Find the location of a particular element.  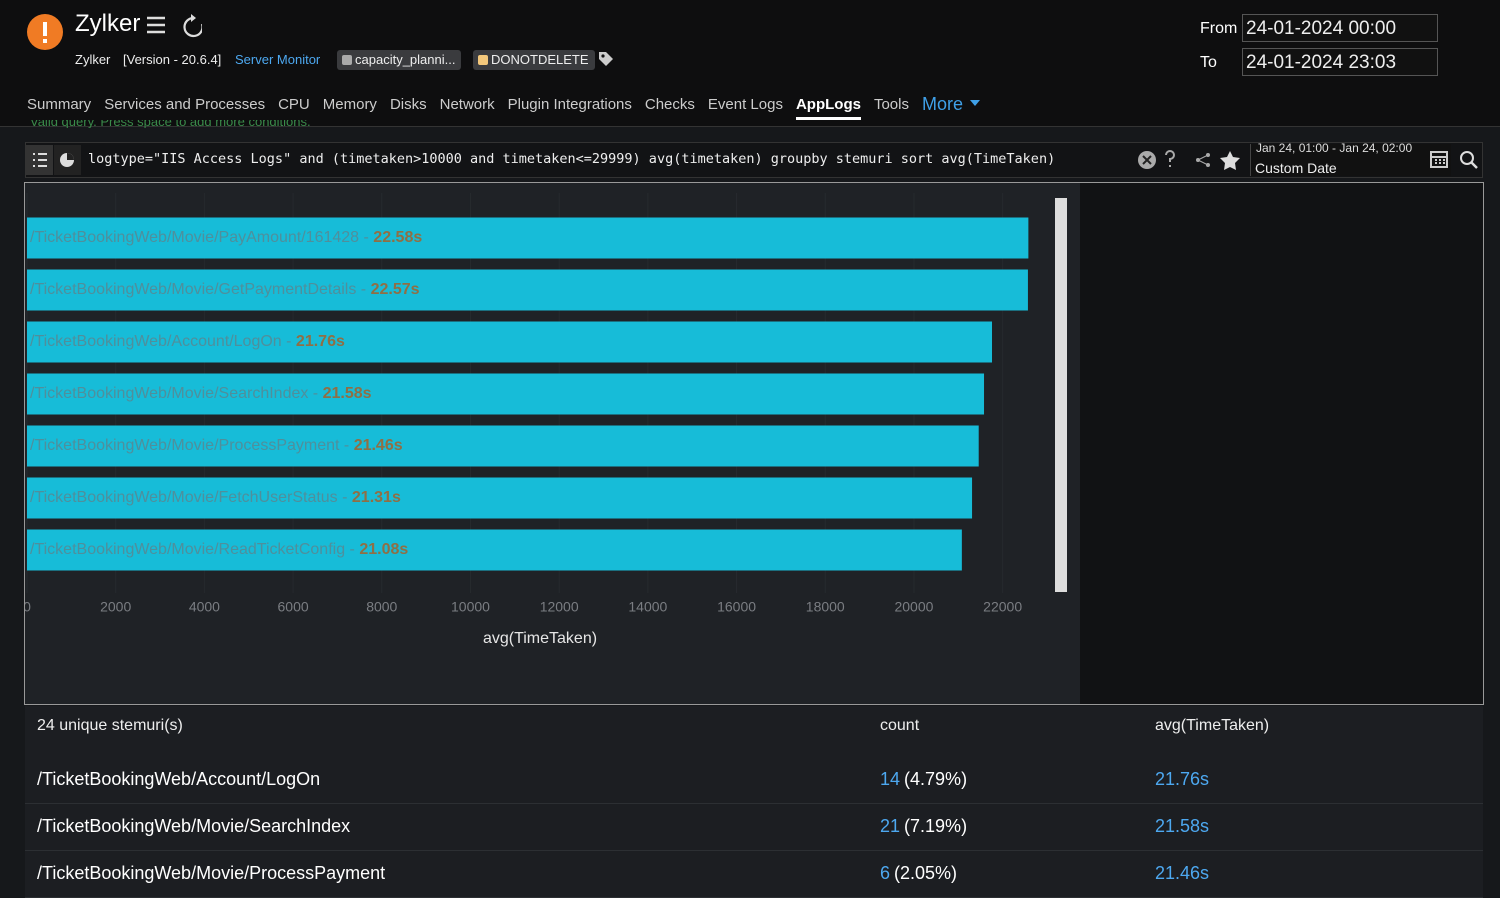

value-label: 22.58s is located at coordinates (397, 237).